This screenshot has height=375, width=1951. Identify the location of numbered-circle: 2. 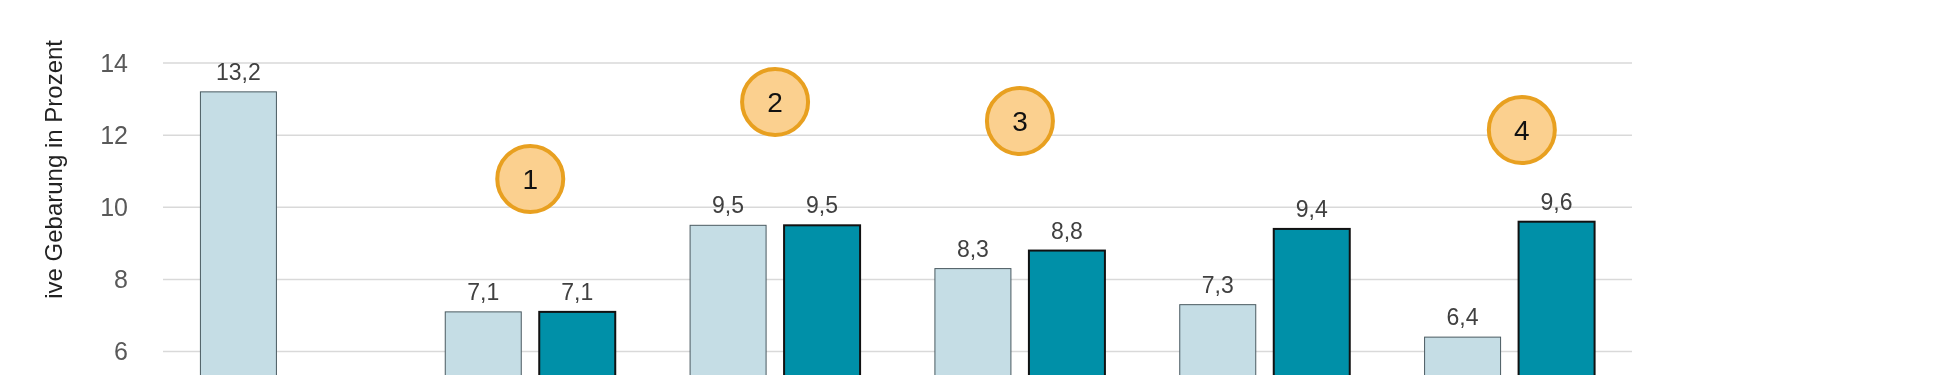
(775, 102).